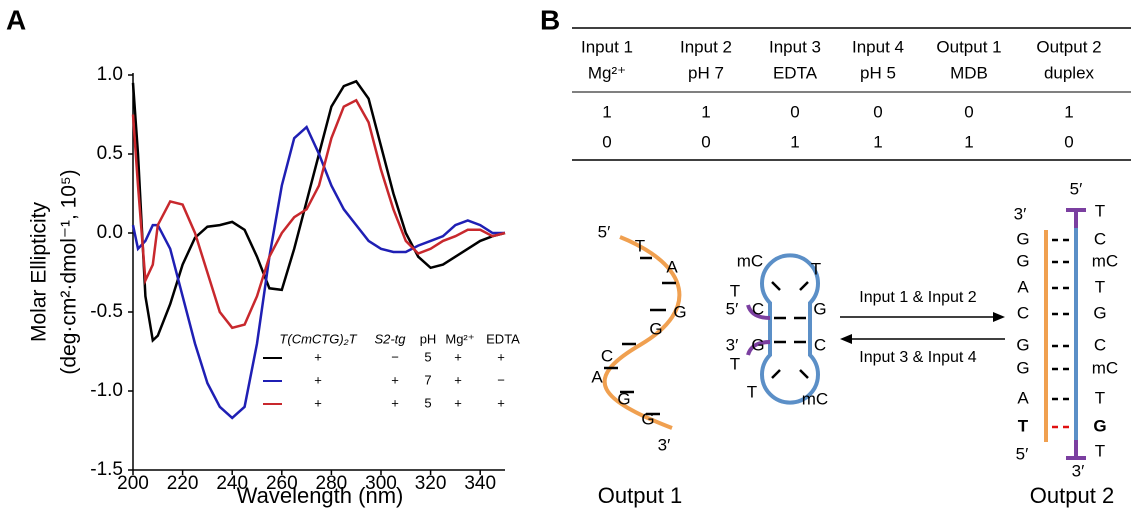 The height and width of the screenshot is (512, 1131). I want to click on table-header: Input 2, so click(706, 46).